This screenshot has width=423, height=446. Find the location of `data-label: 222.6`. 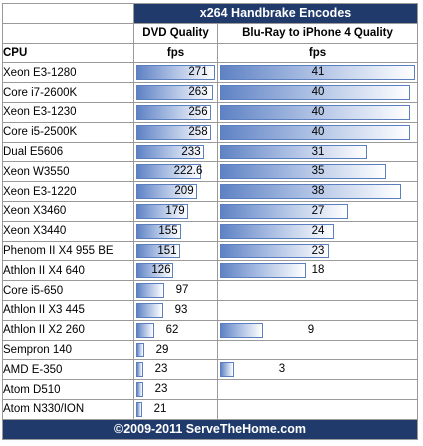

data-label: 222.6 is located at coordinates (188, 171).